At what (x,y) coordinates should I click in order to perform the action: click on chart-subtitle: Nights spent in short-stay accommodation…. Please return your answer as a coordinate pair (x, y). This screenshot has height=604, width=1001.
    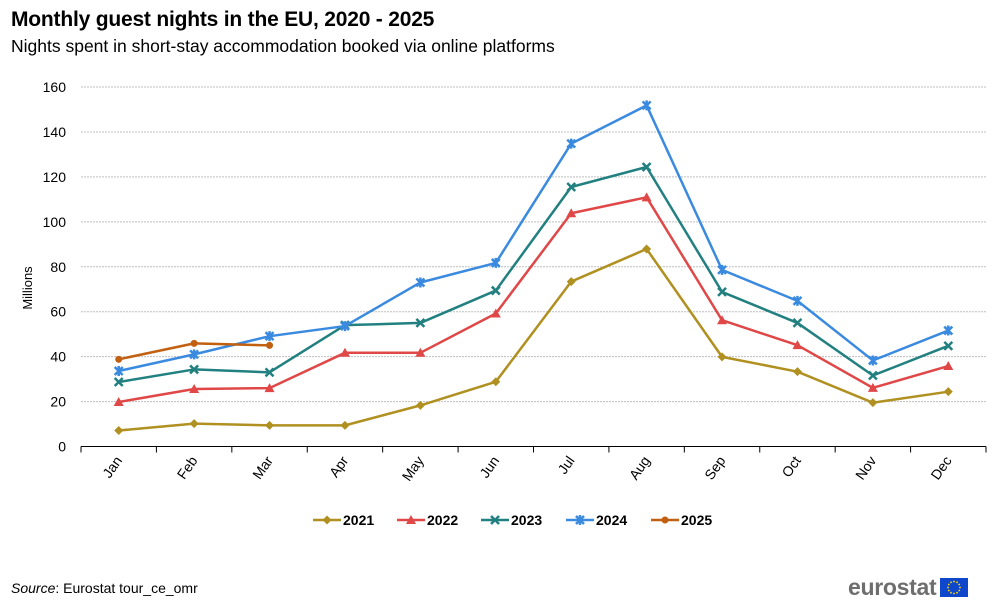
    Looking at the image, I should click on (283, 46).